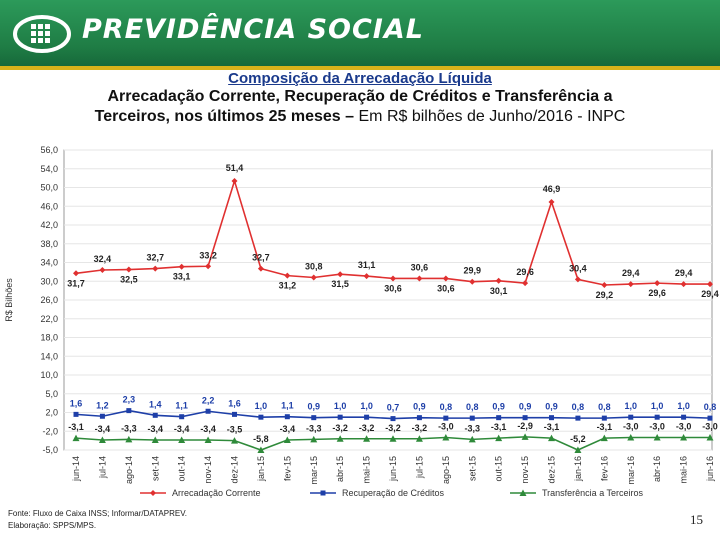  Describe the element at coordinates (631, 470) in the screenshot. I see `x-tick-label: mar-16` at that location.